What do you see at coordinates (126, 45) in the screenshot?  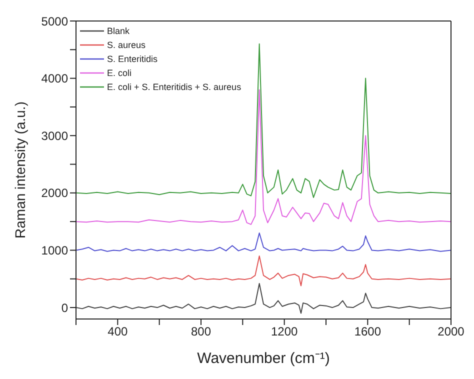 I see `legend-label: S. aureus` at bounding box center [126, 45].